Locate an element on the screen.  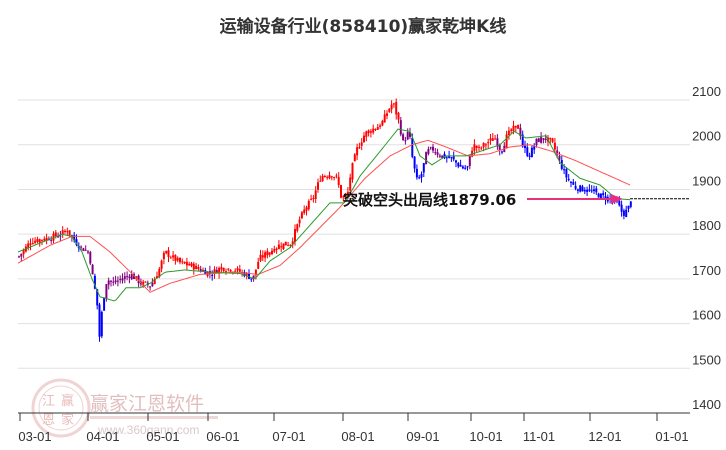
y-tick-label: 1900 is located at coordinates (706, 180).